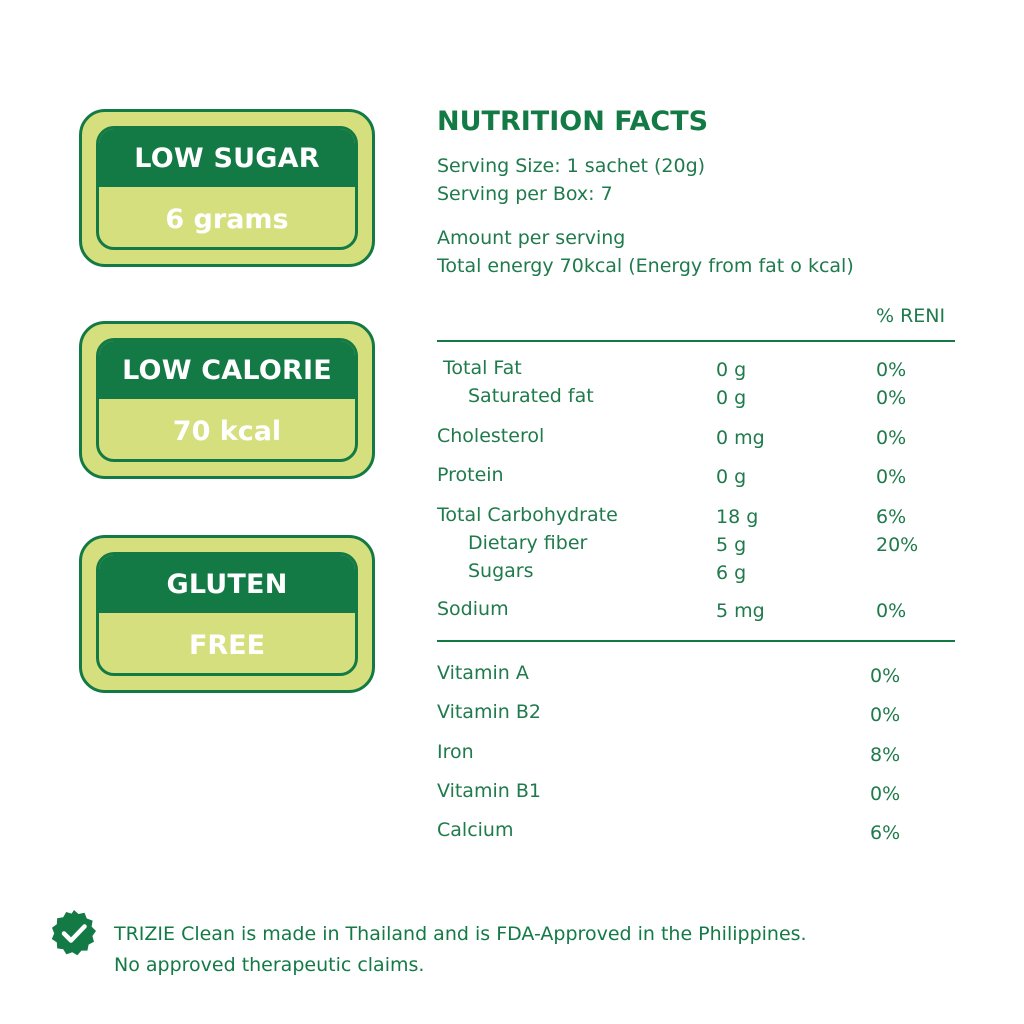 This screenshot has width=1024, height=1024. I want to click on vitamin-name: Vitamin B1, so click(489, 791).